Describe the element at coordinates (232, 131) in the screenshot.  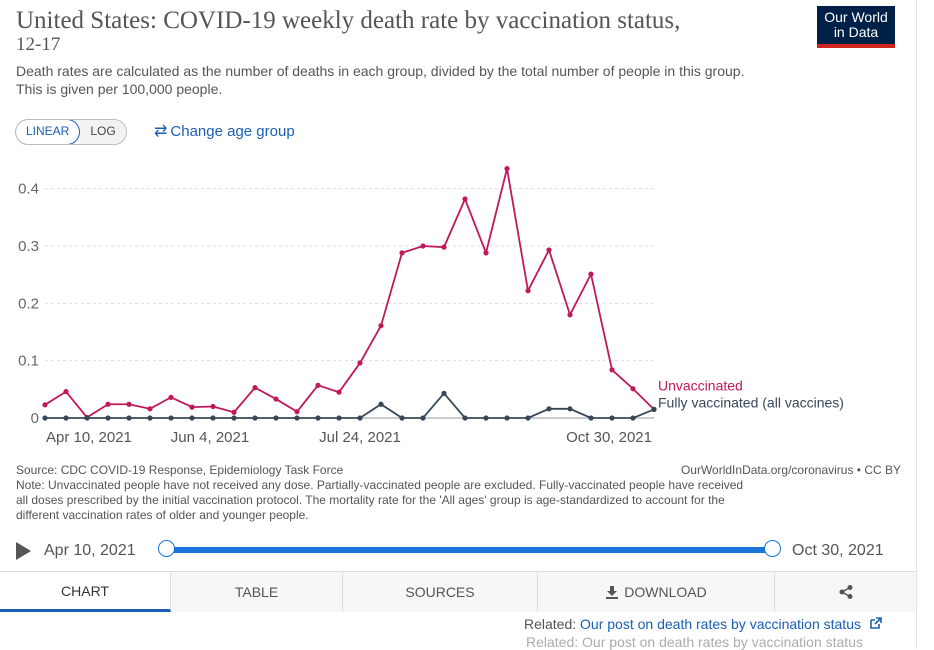
I see `change-age-group-label: Change age group` at that location.